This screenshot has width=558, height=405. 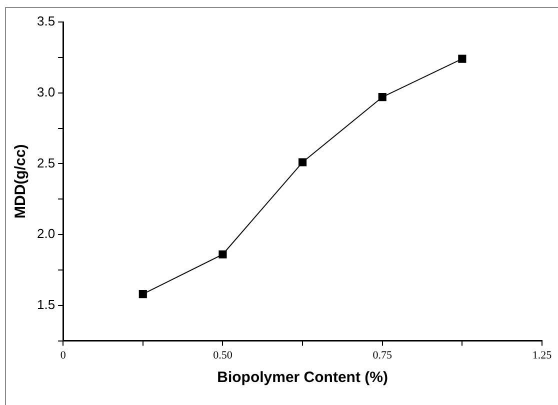 I want to click on x-tick-label: 0.75, so click(x=382, y=355).